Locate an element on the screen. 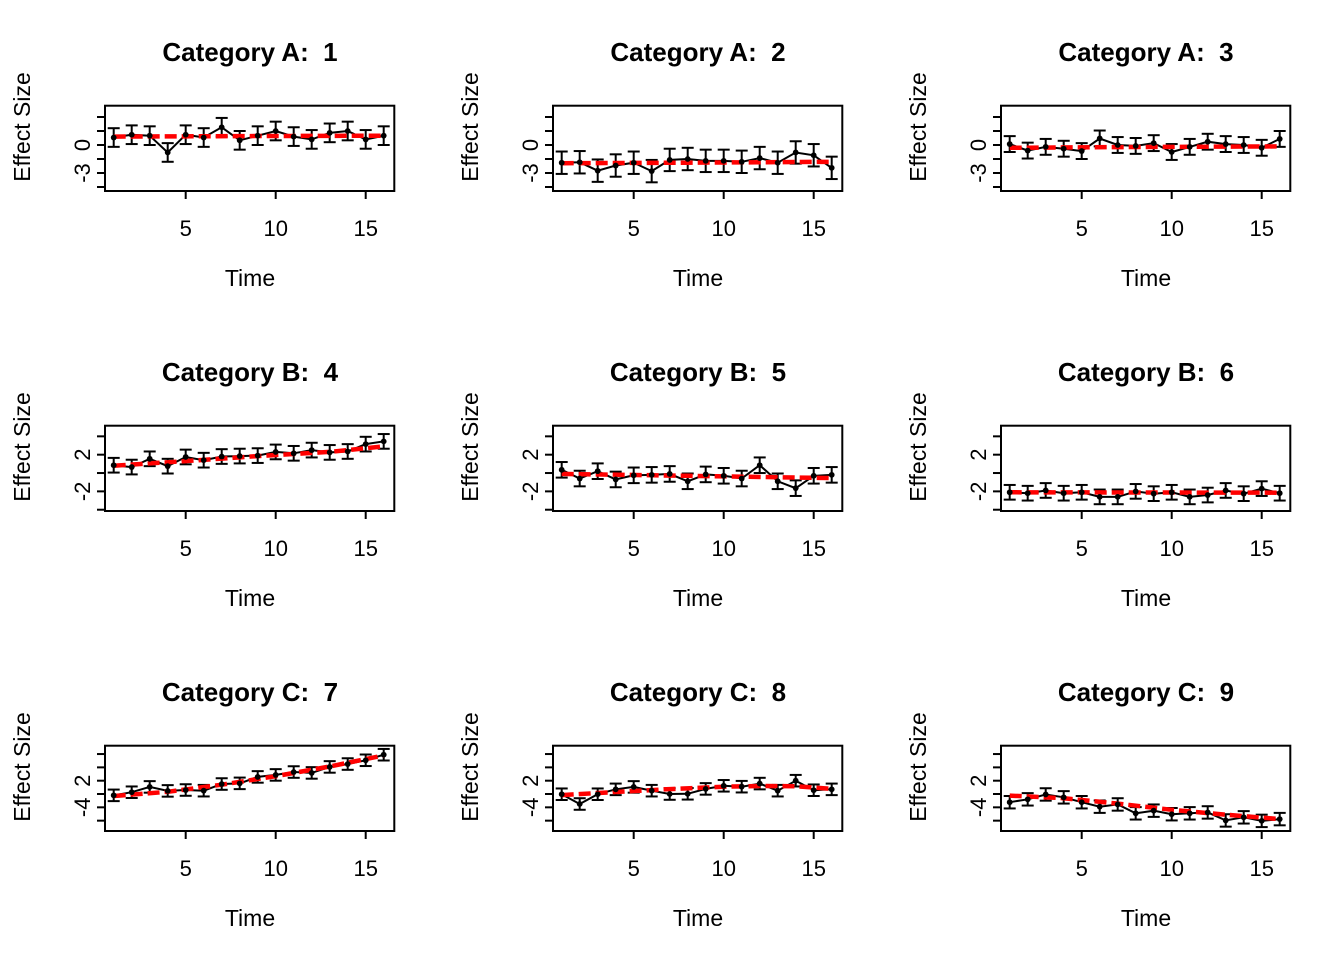 The height and width of the screenshot is (960, 1344). y-tick-label: -4 is located at coordinates (978, 808).